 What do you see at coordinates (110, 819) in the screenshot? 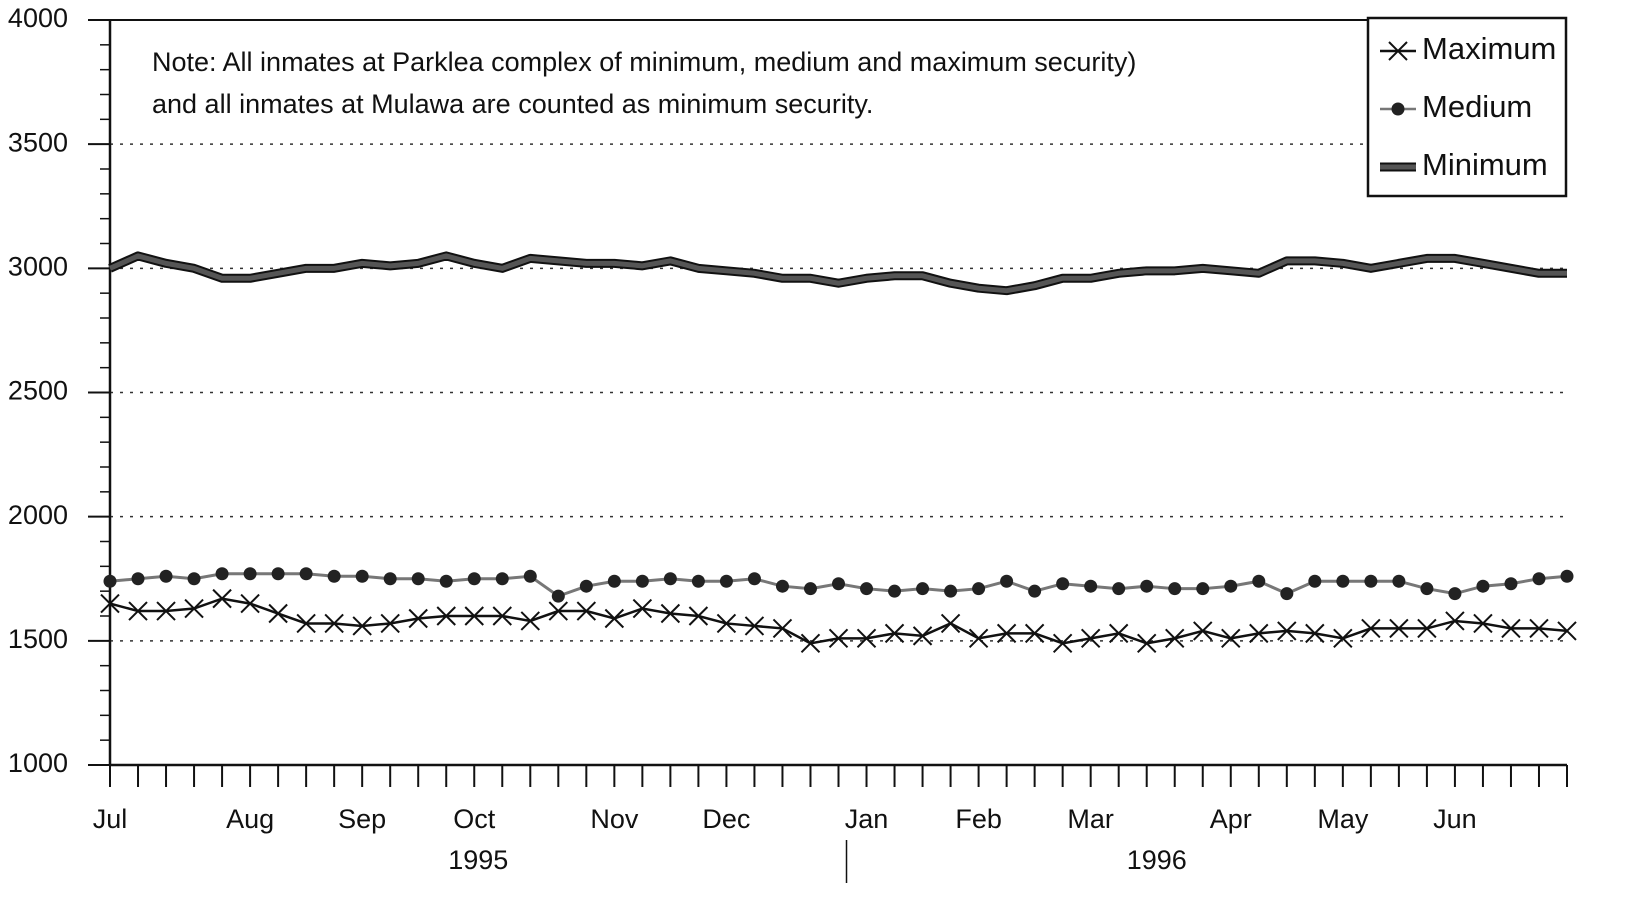
I see `x-tick-label: Jul` at bounding box center [110, 819].